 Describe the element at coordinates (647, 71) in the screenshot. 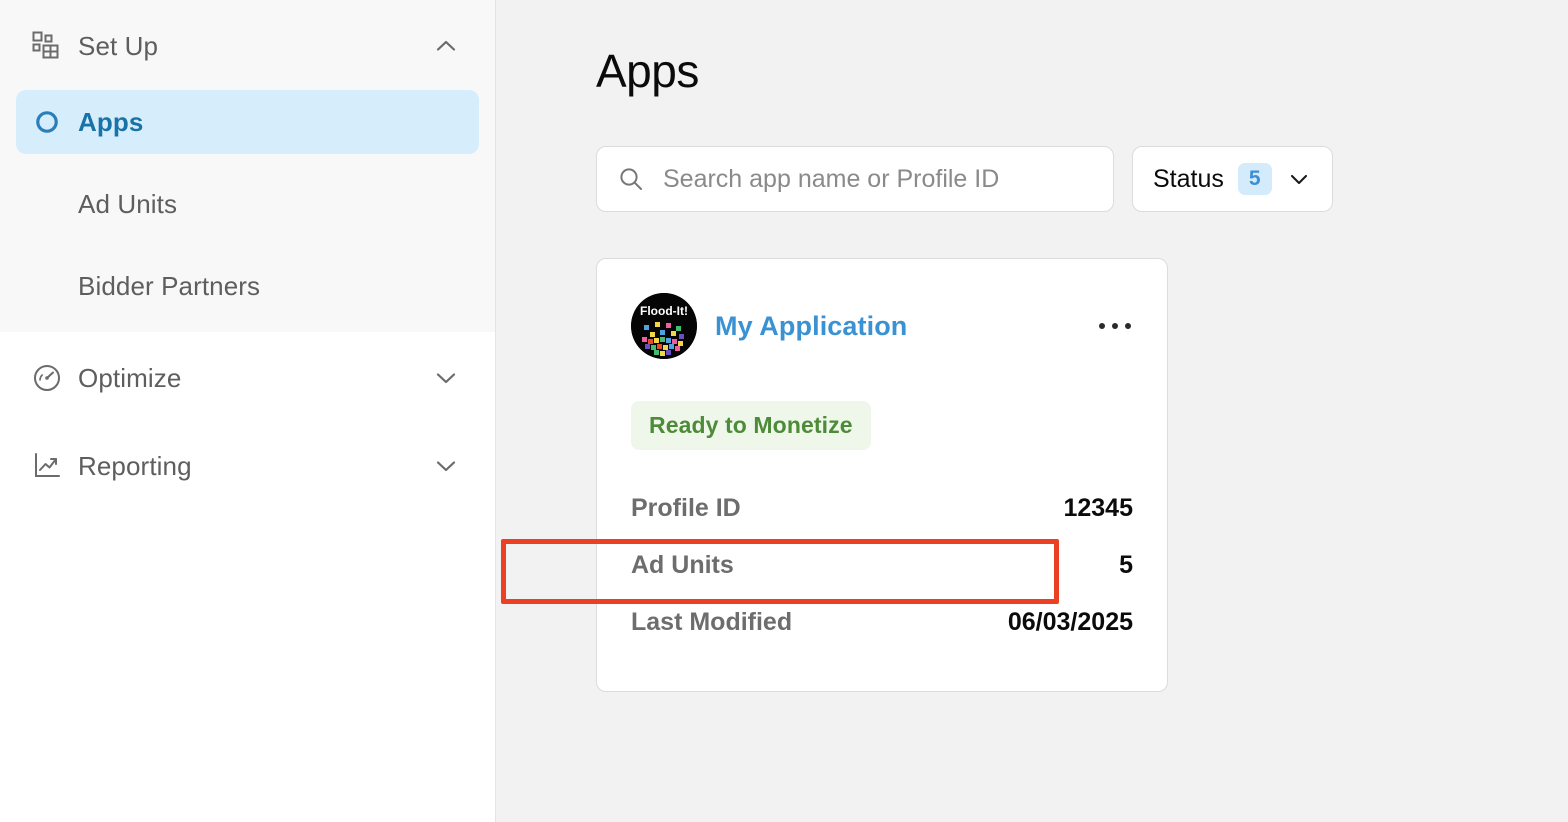

I see `page-title: Apps` at that location.